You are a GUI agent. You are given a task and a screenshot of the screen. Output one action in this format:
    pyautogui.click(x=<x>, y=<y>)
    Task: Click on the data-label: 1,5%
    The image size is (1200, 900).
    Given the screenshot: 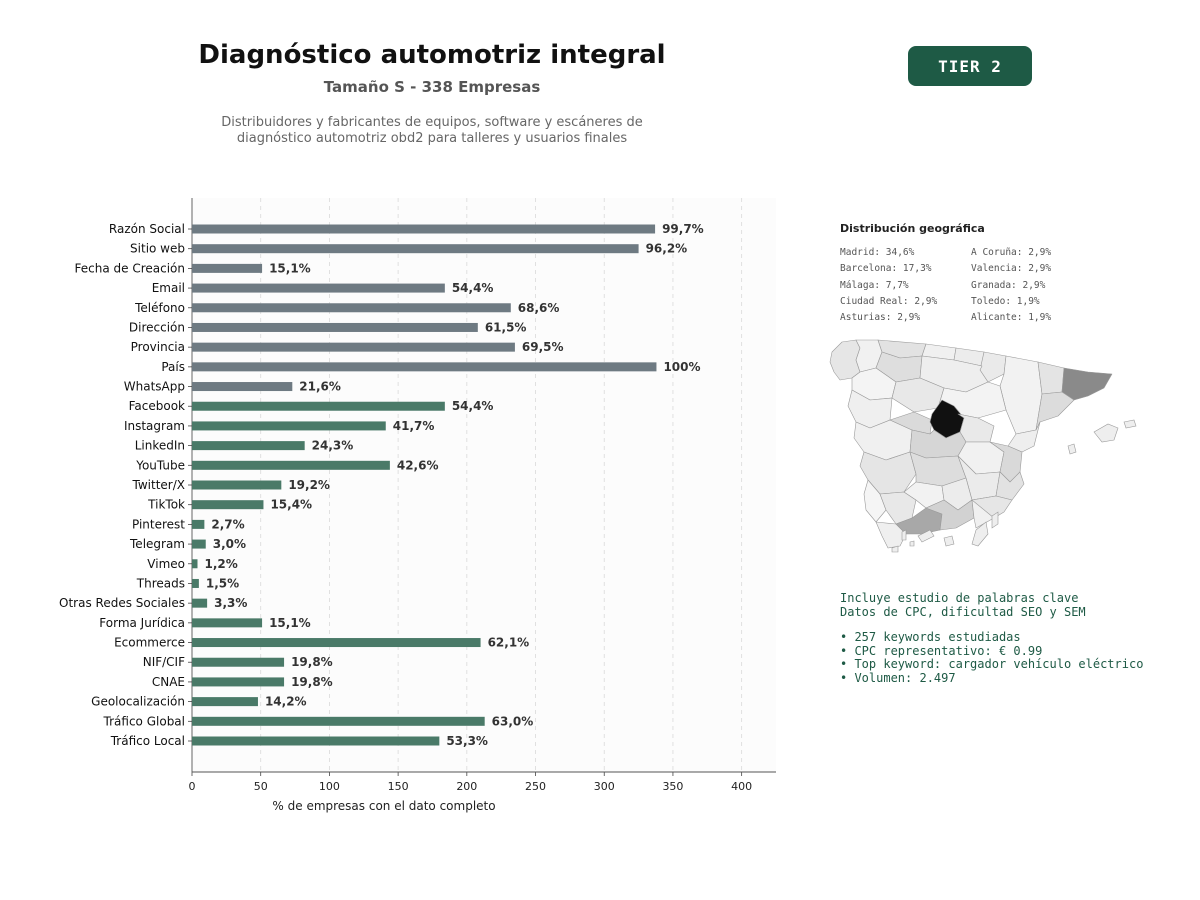 What is the action you would take?
    pyautogui.click(x=222, y=583)
    